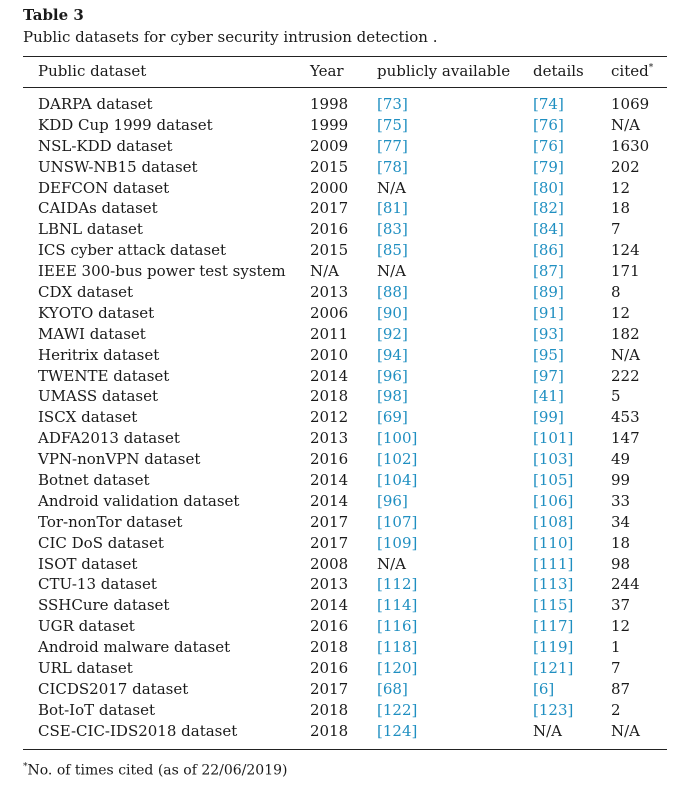 This screenshot has width=686, height=789. What do you see at coordinates (553, 647) in the screenshot?
I see `cell-details: [119]` at bounding box center [553, 647].